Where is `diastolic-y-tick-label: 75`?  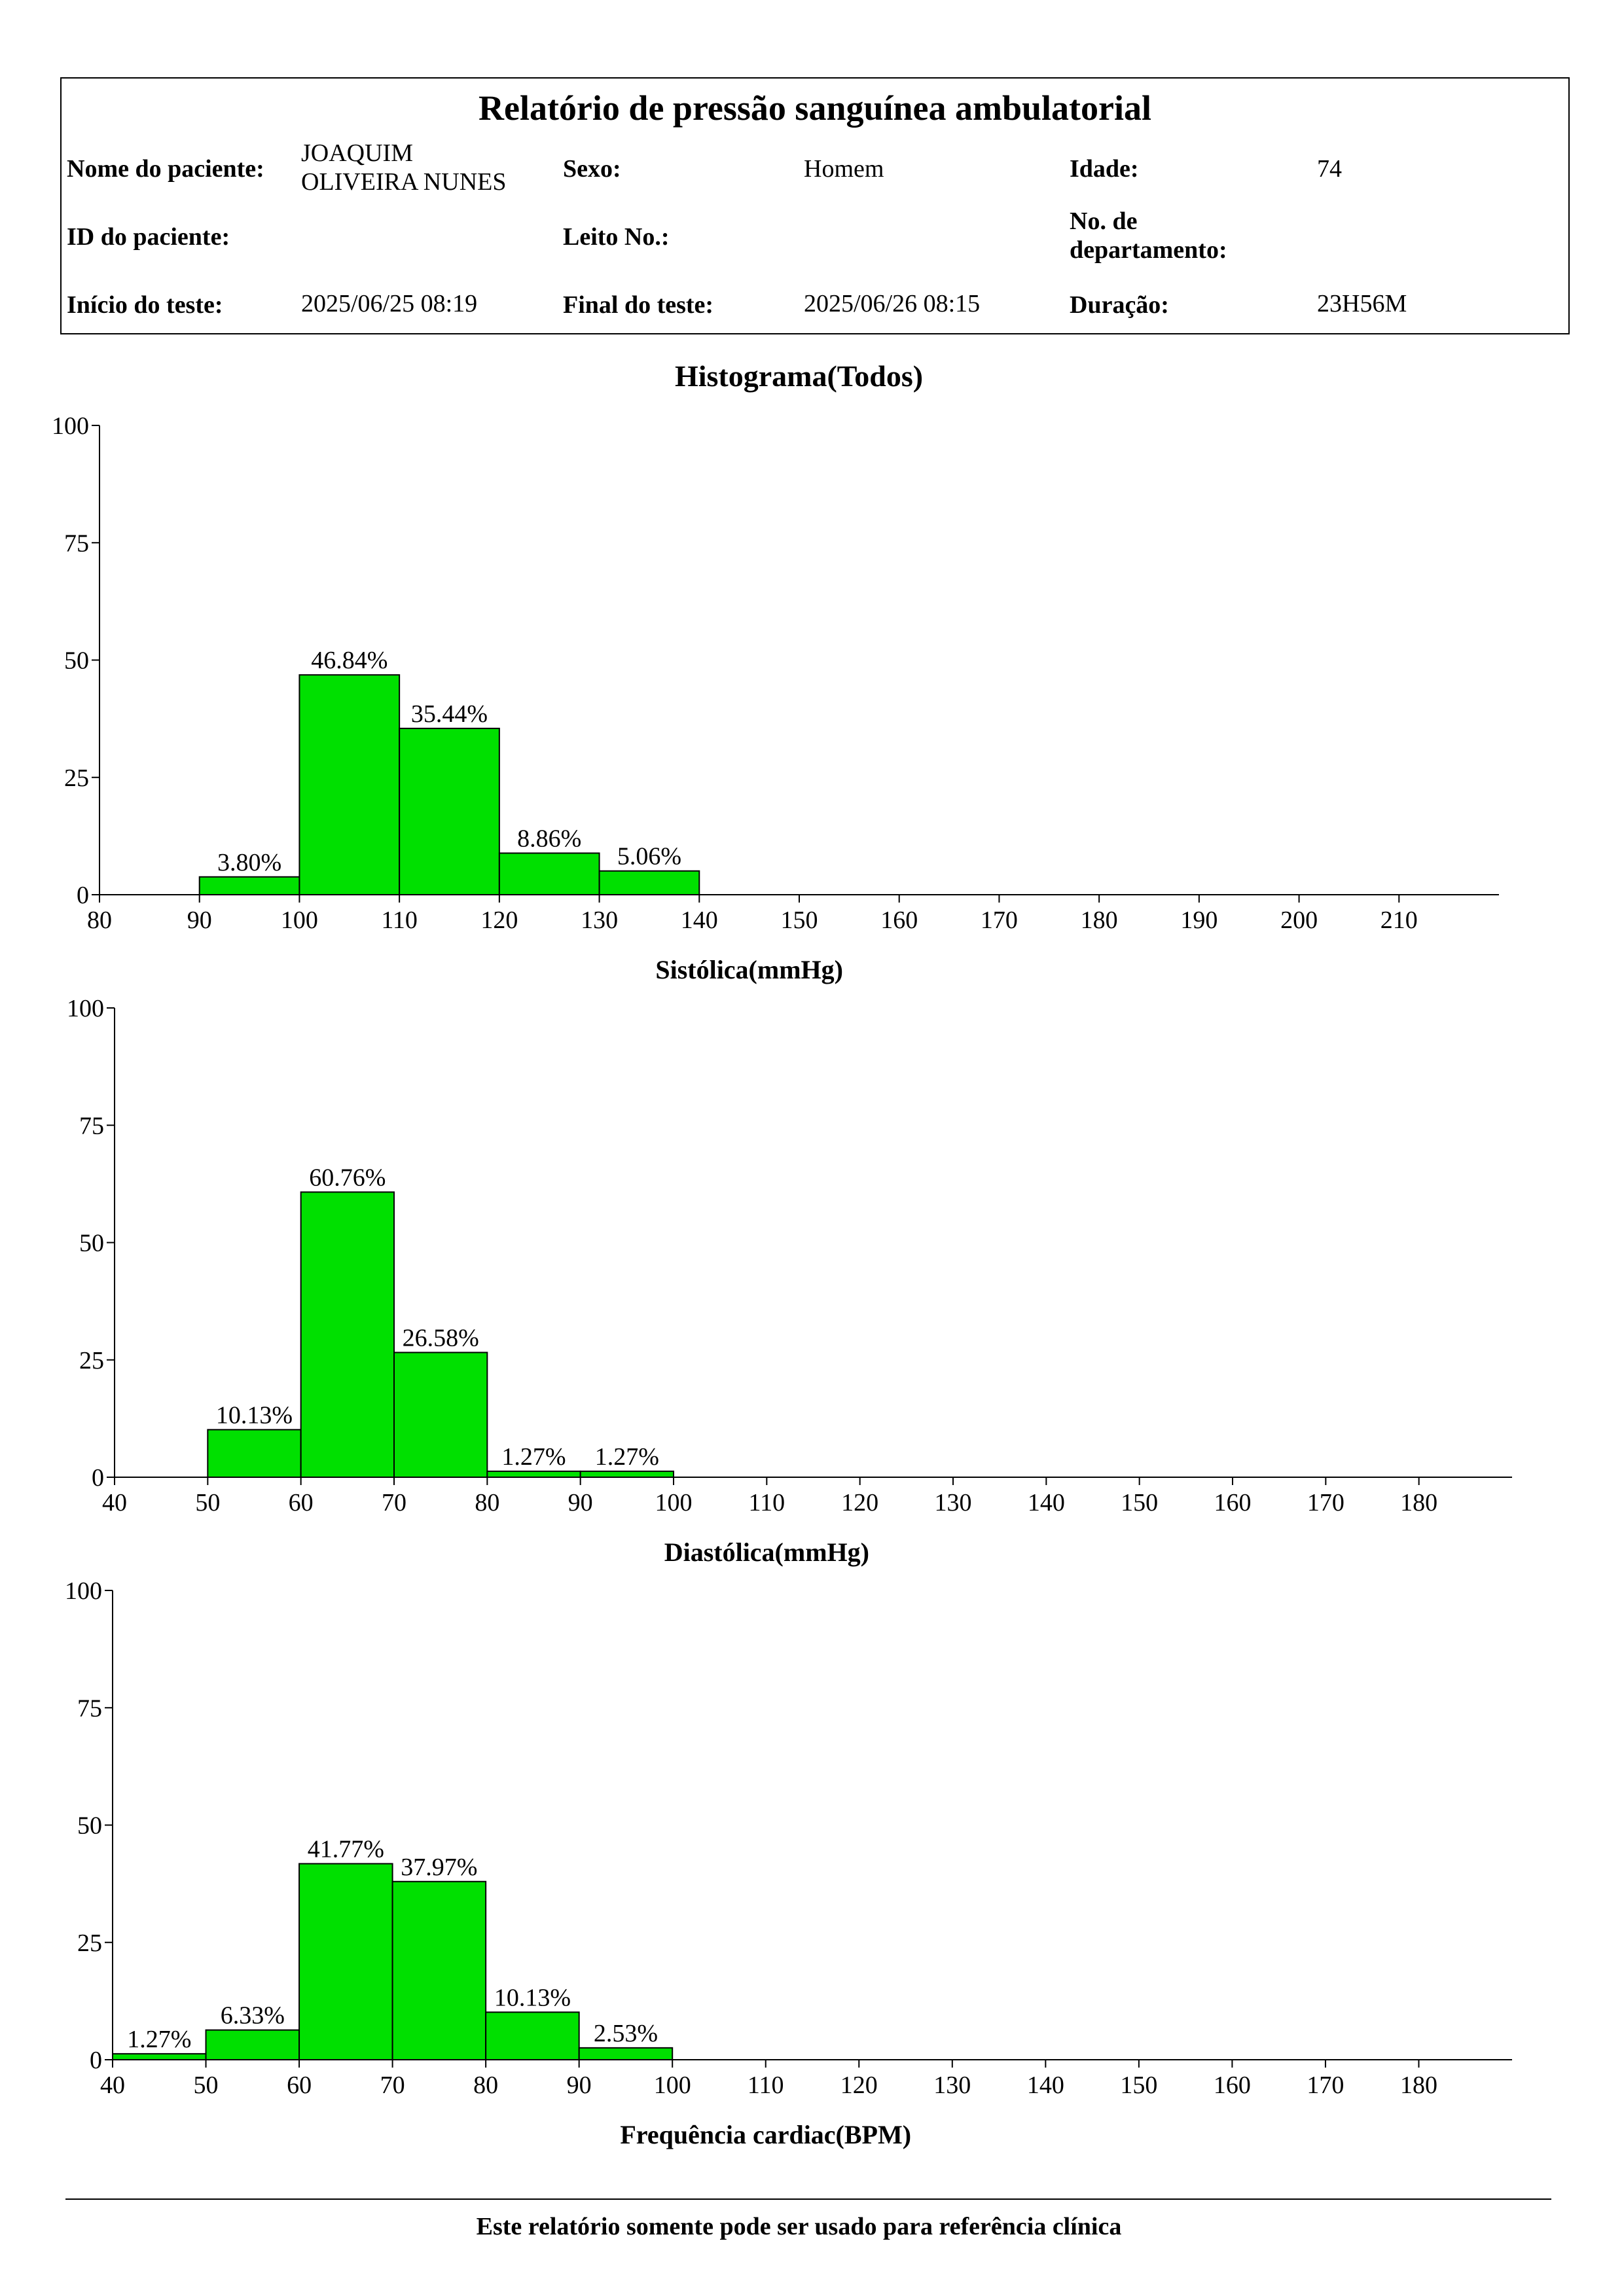
diastolic-y-tick-label: 75 is located at coordinates (91, 1125).